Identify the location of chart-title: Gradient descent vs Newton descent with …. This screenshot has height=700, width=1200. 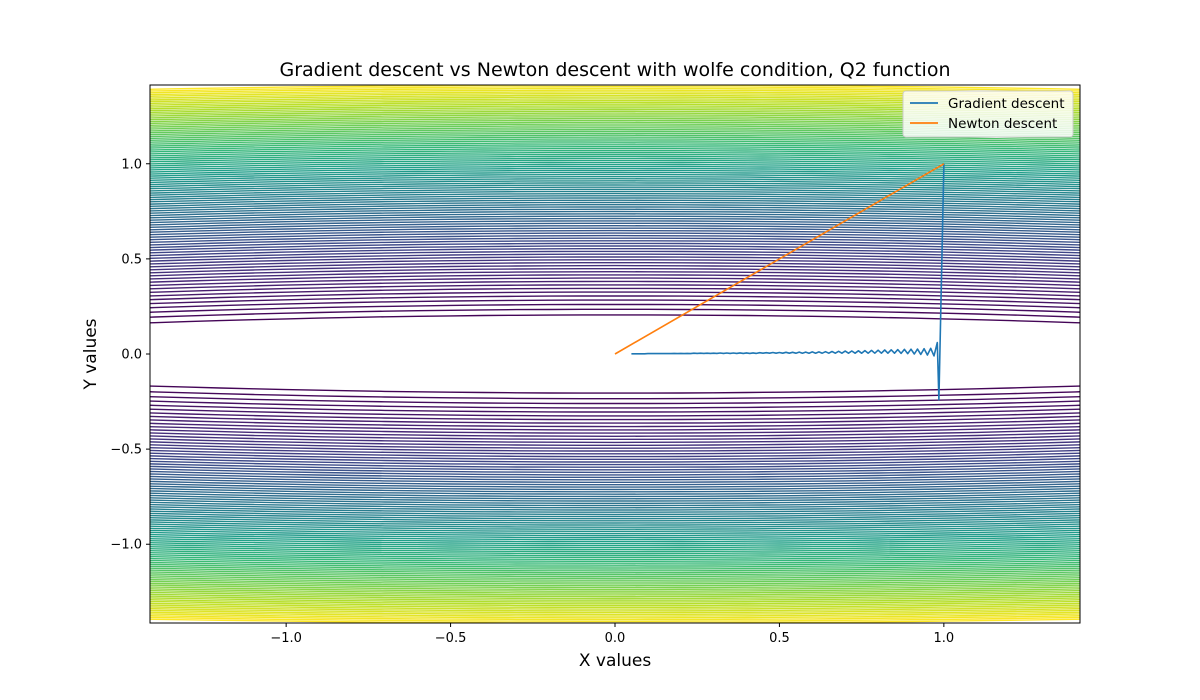
(615, 70).